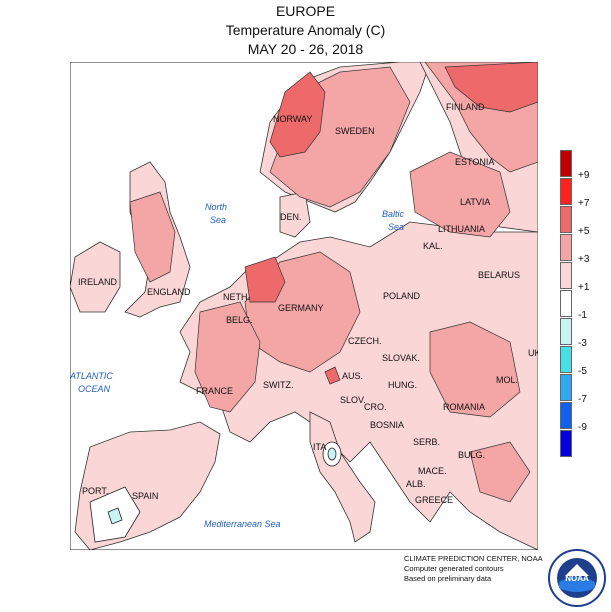 The image size is (611, 612). I want to click on label-kal: KAL., so click(433, 246).